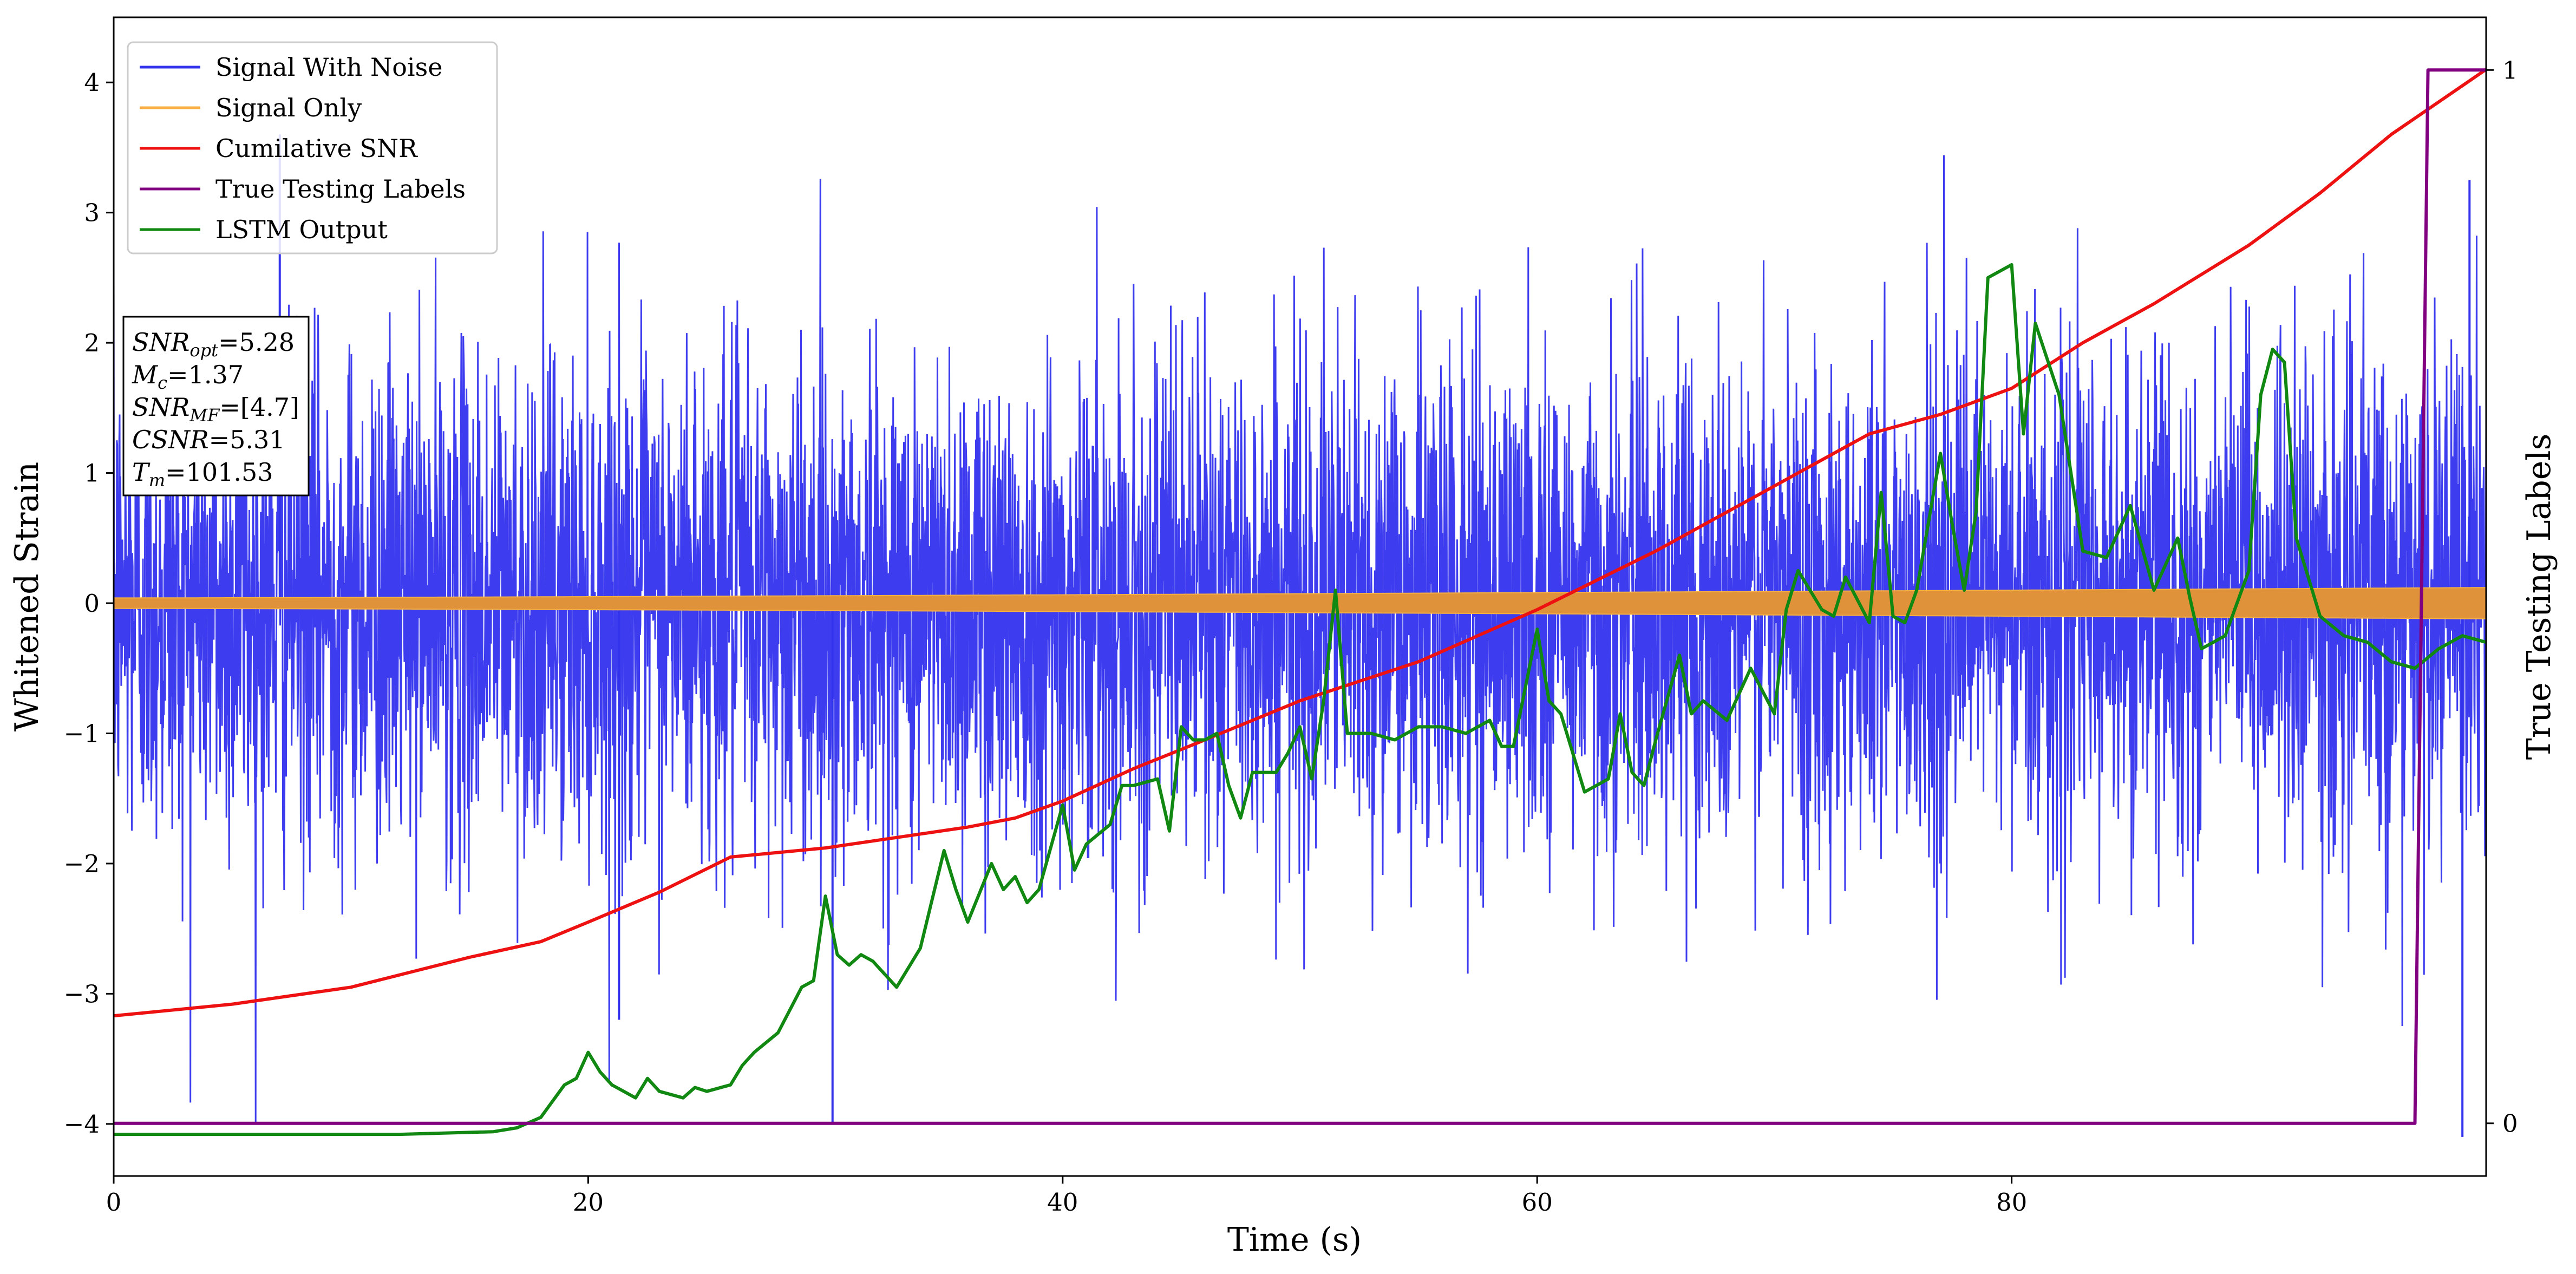 The width and height of the screenshot is (2576, 1274). Describe the element at coordinates (215, 409) in the screenshot. I see `parameter-line: SNRMF=[4.7]` at that location.